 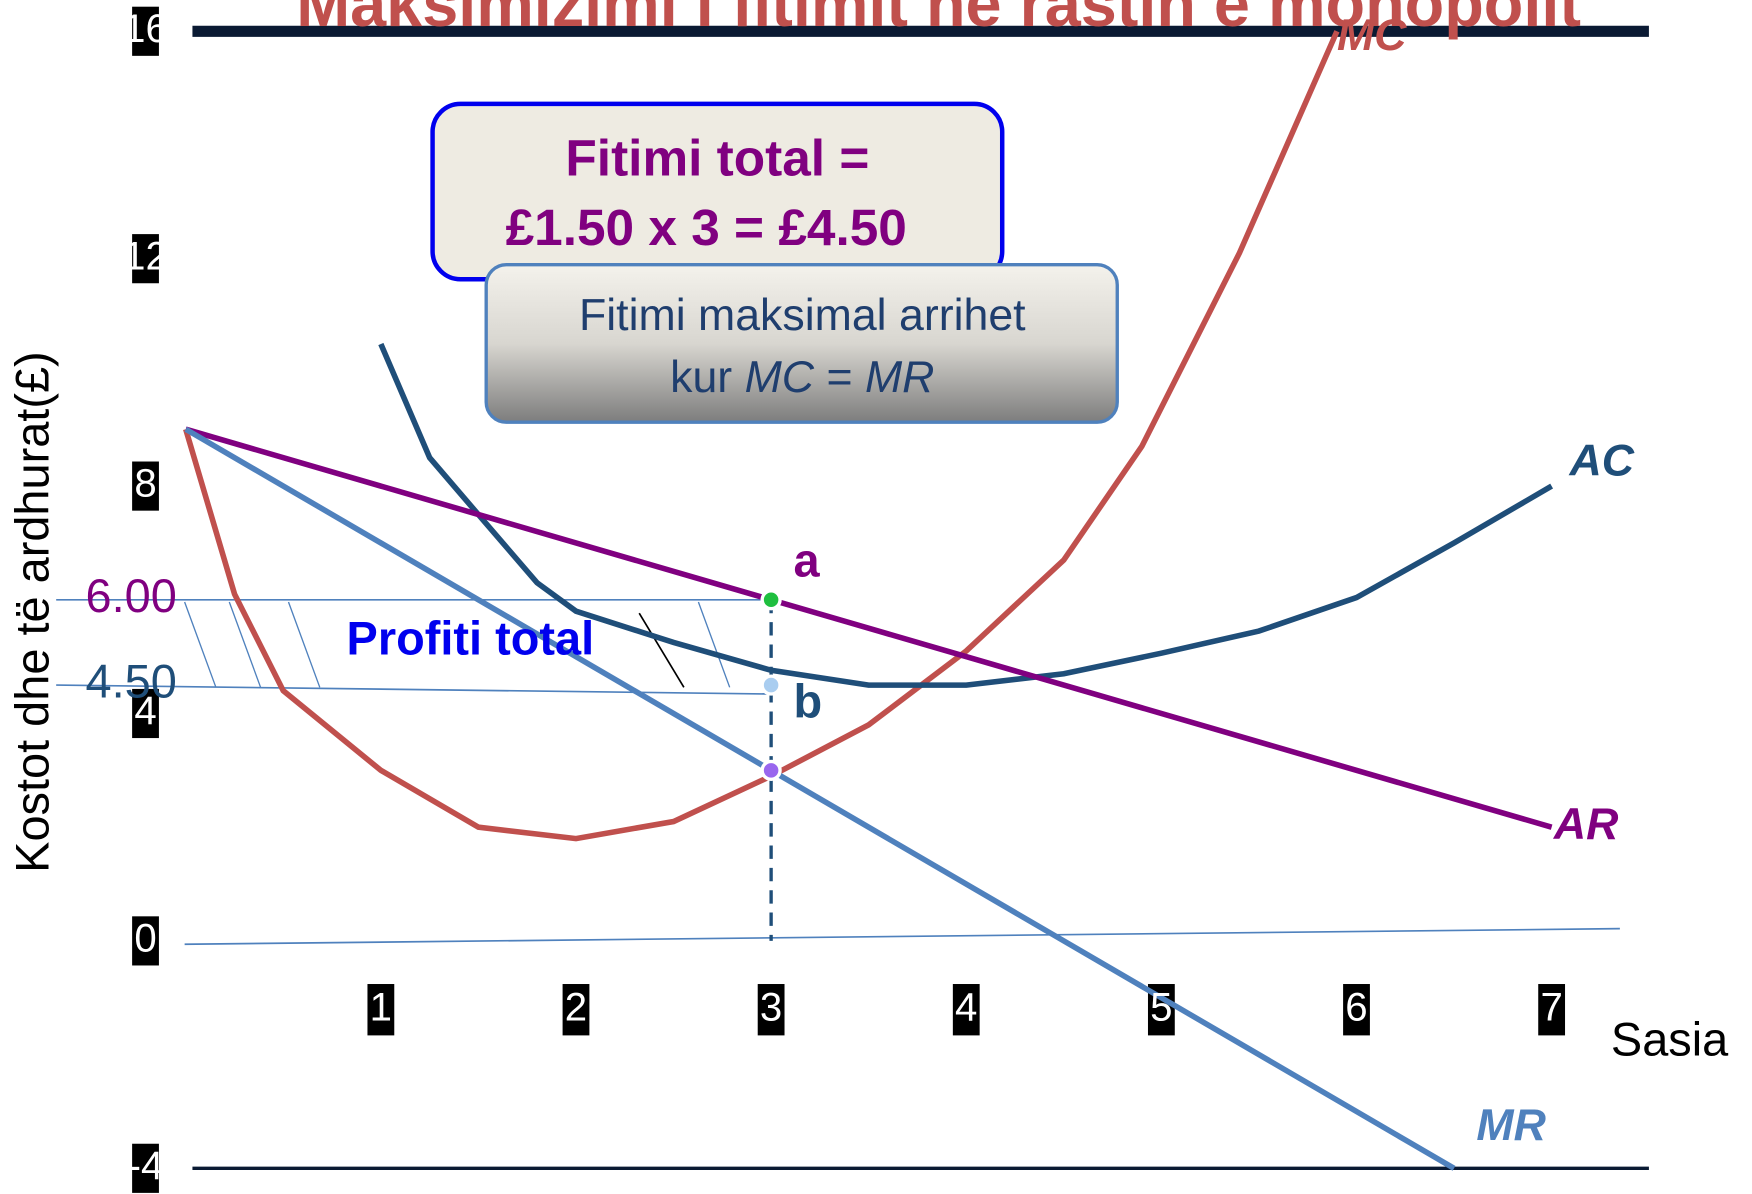 What do you see at coordinates (1551, 1006) in the screenshot?
I see `x-tick-label: 7` at bounding box center [1551, 1006].